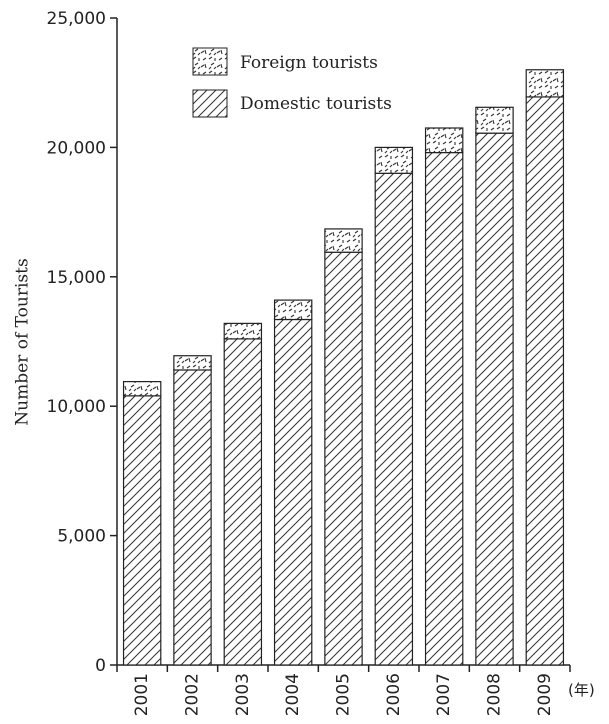  Describe the element at coordinates (394, 419) in the screenshot. I see `bar-domestic-2006` at that location.